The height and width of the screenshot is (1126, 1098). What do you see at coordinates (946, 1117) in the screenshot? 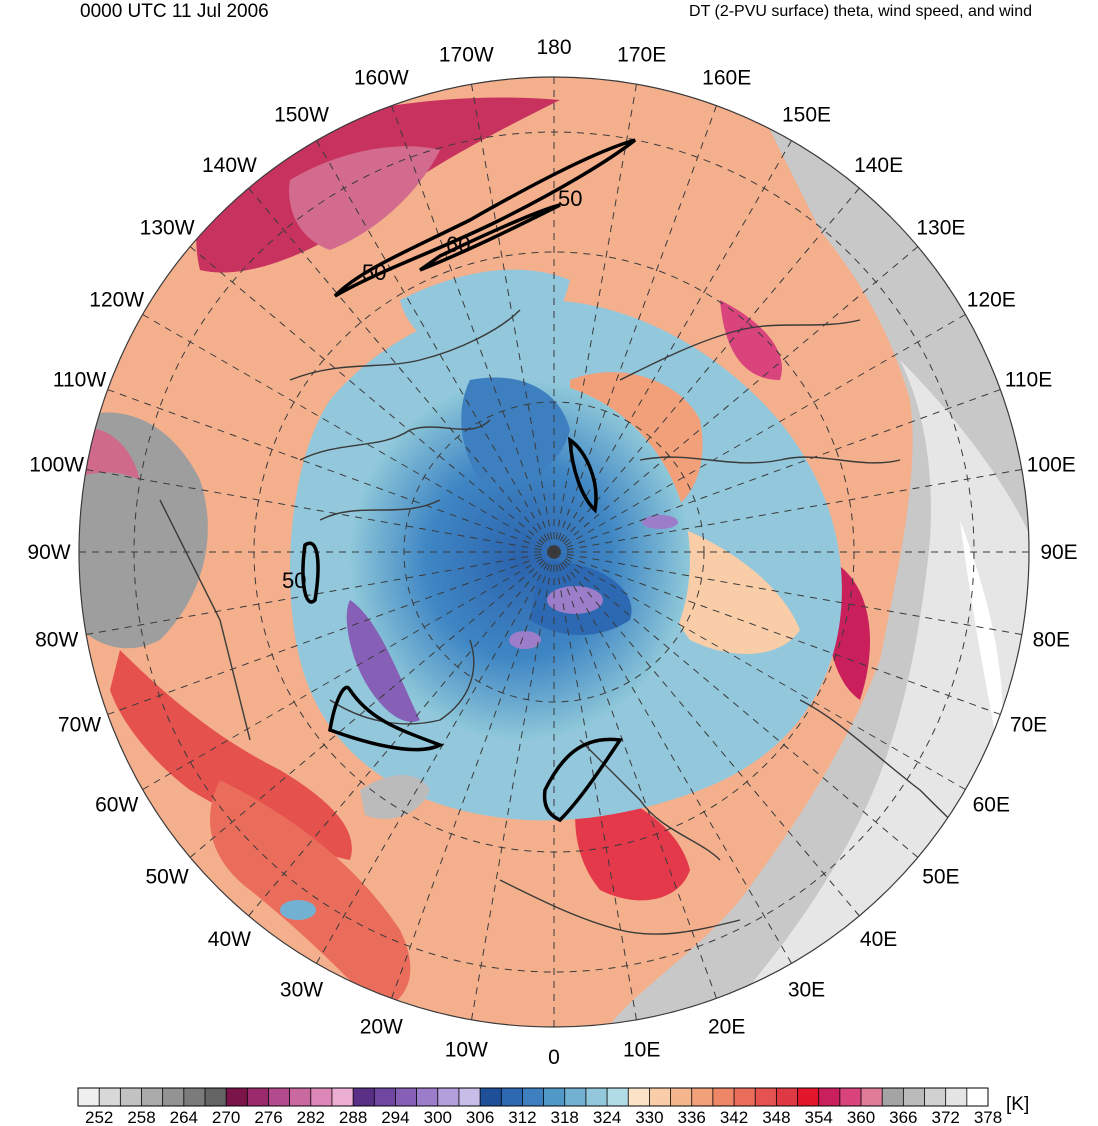
I see `colorbar-tick-label: 372` at bounding box center [946, 1117].